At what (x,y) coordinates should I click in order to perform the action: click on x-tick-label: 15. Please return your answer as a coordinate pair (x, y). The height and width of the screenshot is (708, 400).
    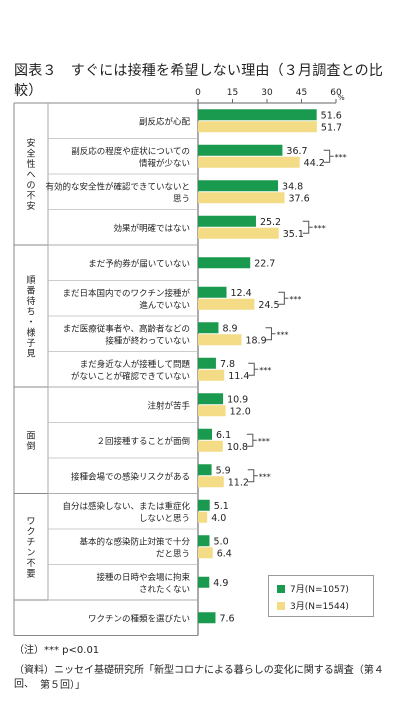
    Looking at the image, I should click on (232, 93).